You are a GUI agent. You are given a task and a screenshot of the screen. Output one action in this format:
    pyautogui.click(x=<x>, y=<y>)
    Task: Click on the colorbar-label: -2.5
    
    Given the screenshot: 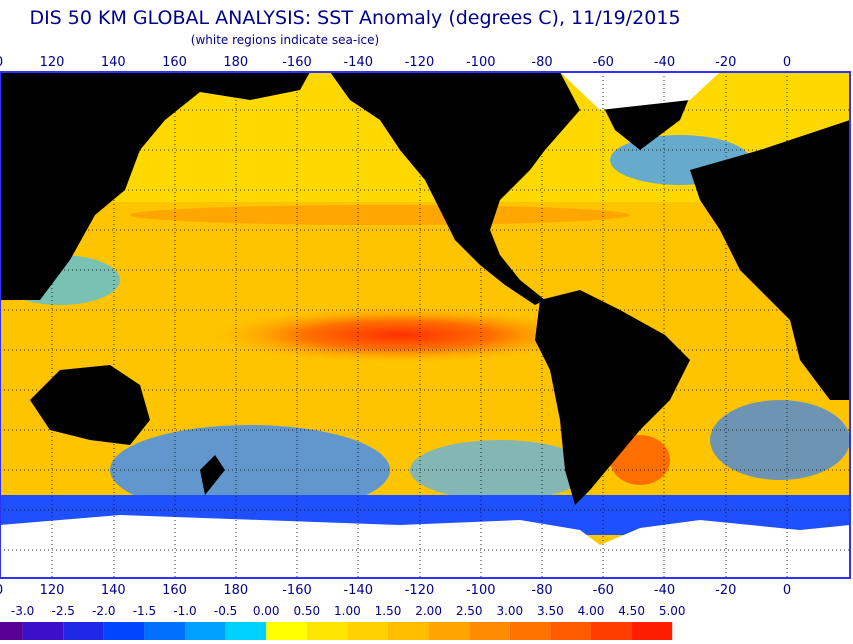 What is the action you would take?
    pyautogui.click(x=62, y=611)
    